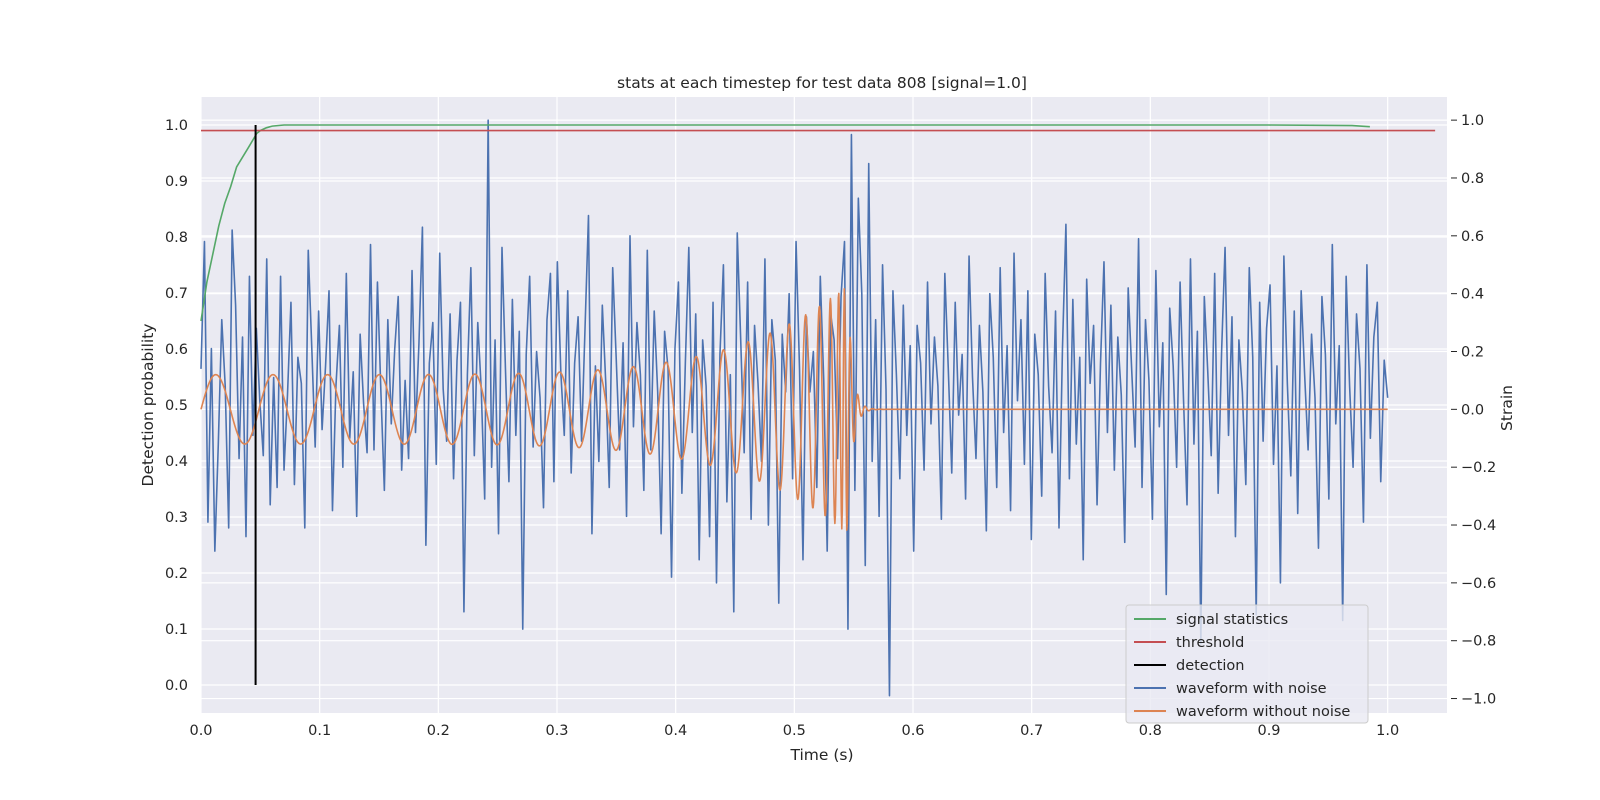 The image size is (1600, 800). I want to click on y-right-tick-label: 0.4, so click(1472, 295).